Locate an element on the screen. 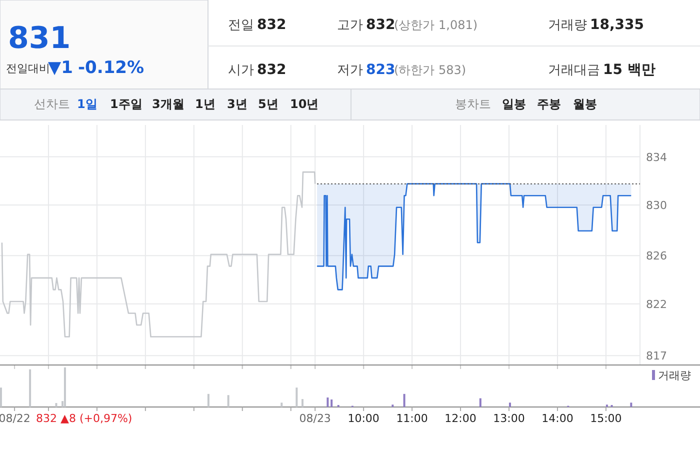 Image resolution: width=700 pixels, height=450 pixels. text: 거래량 is located at coordinates (567, 25).